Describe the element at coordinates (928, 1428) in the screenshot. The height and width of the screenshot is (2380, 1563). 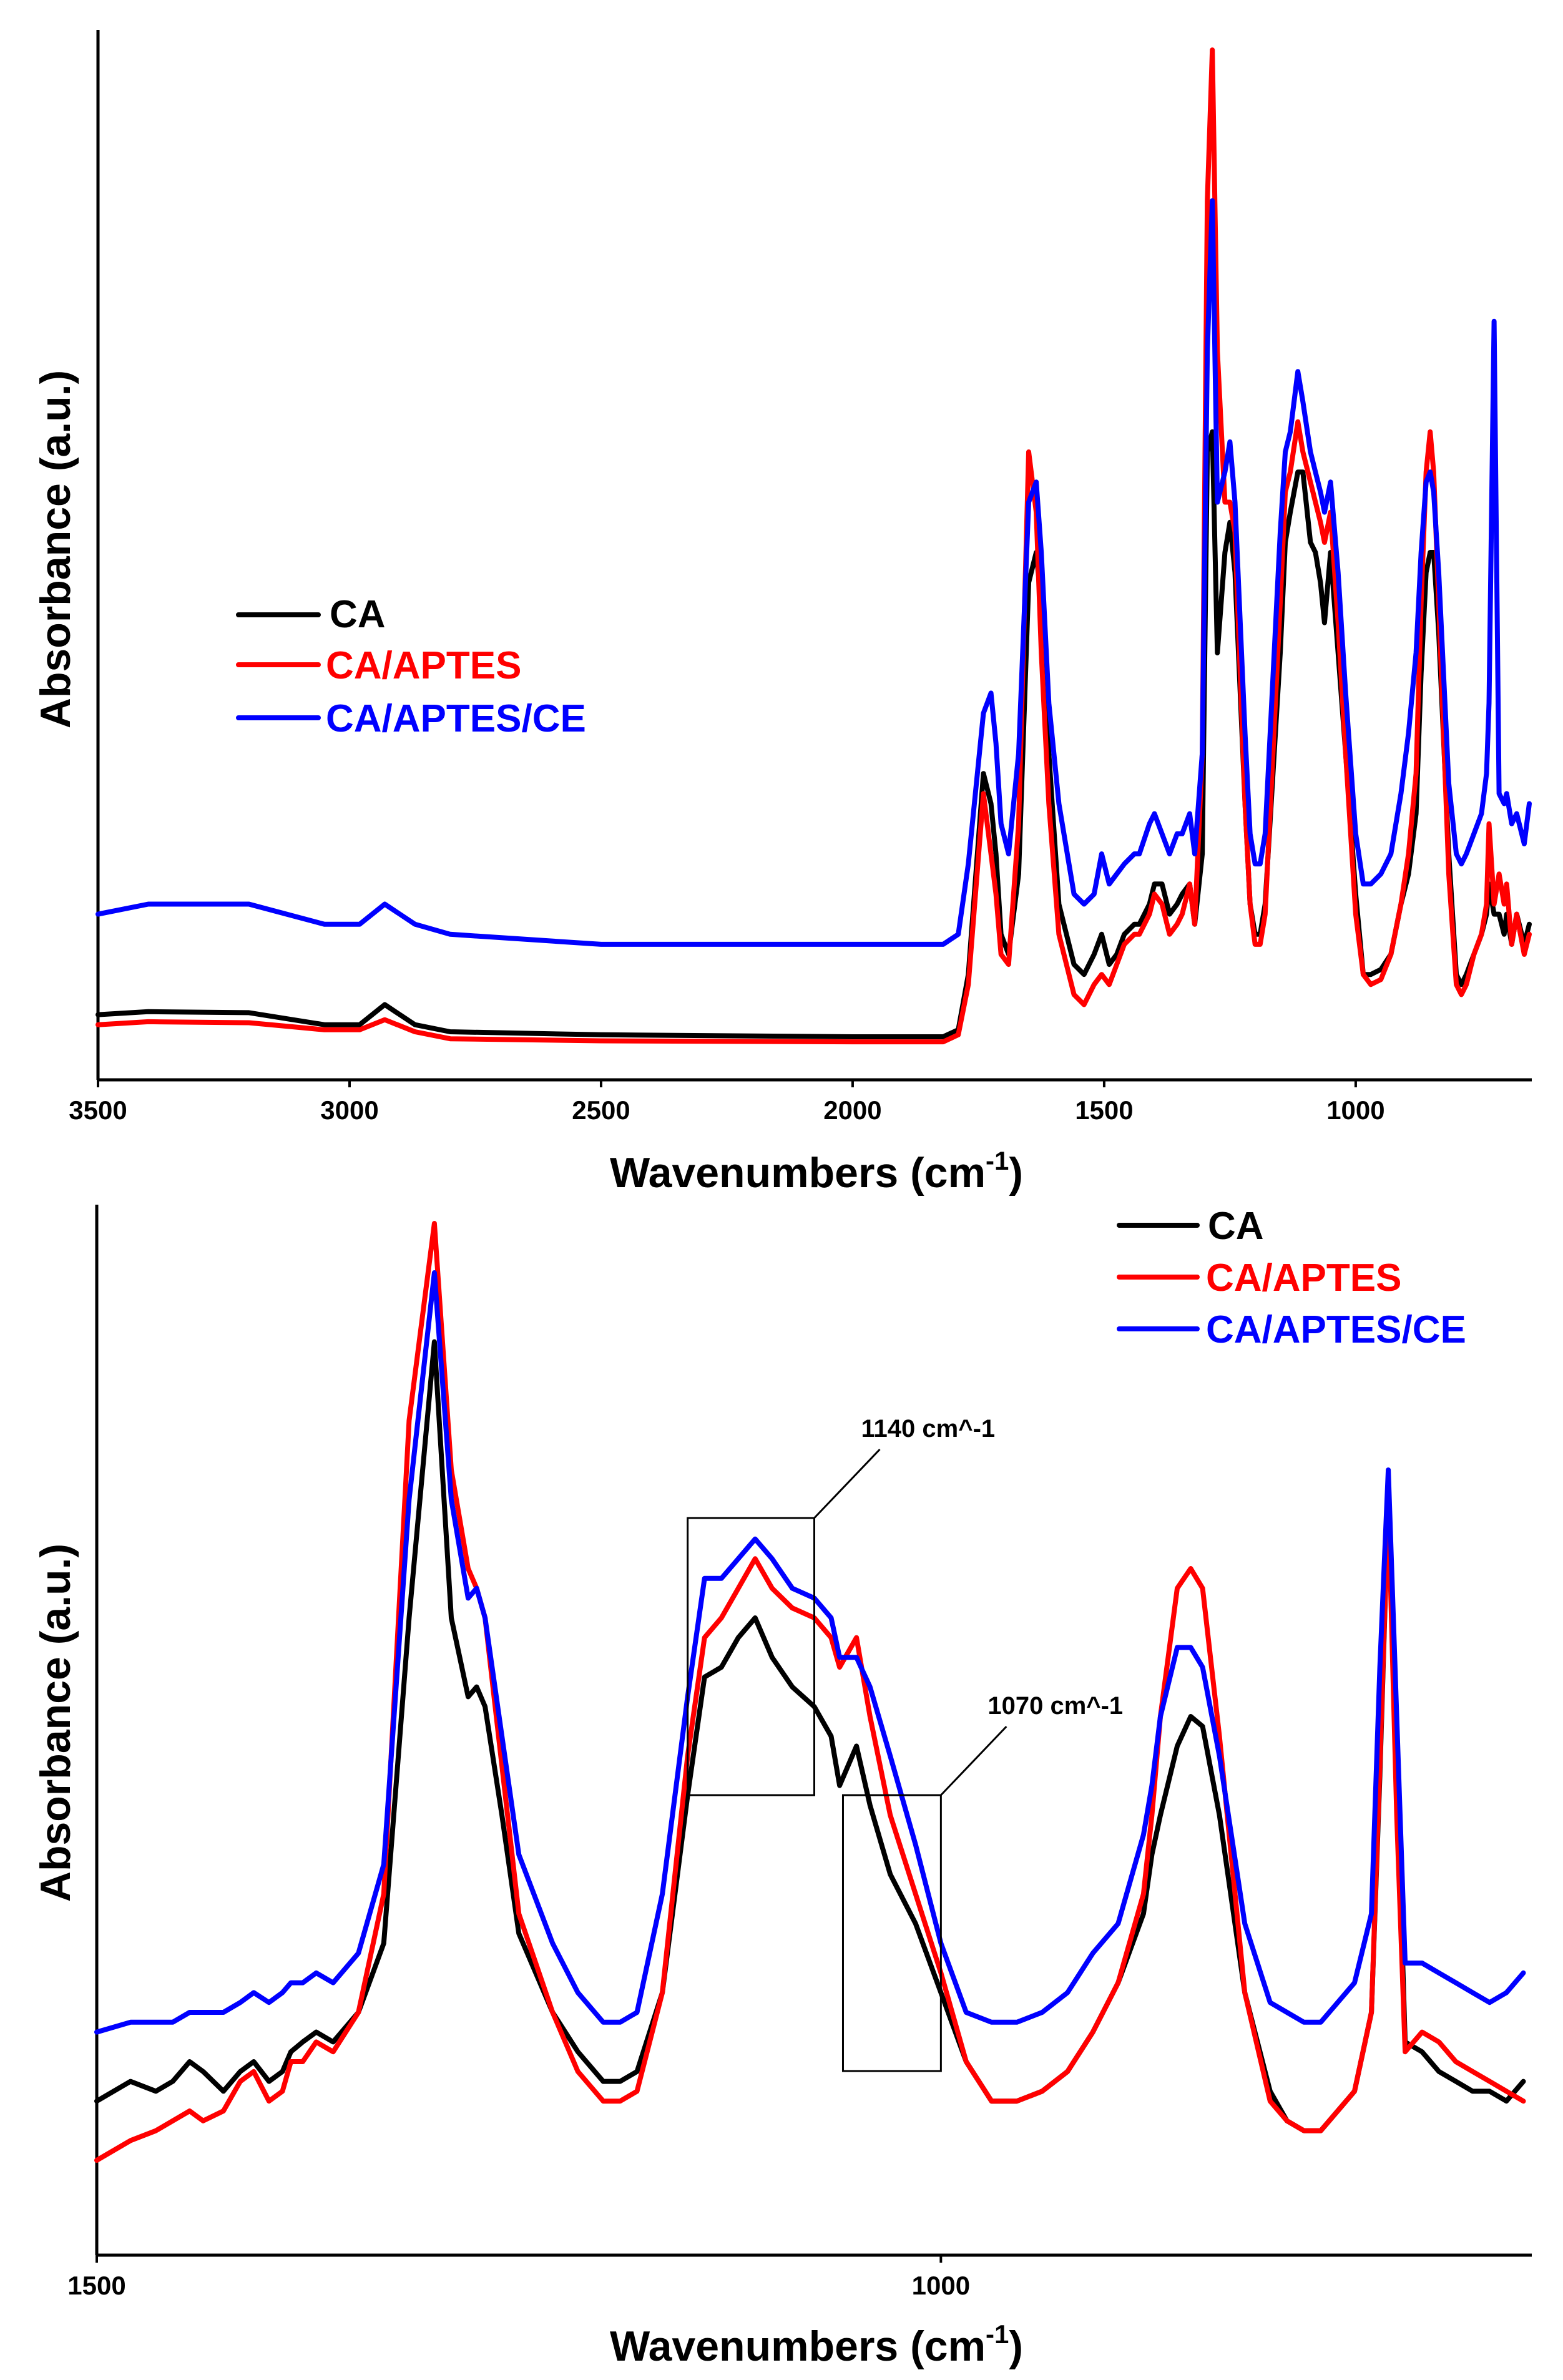
I see `annotation-label: 1140 cm^-1` at that location.